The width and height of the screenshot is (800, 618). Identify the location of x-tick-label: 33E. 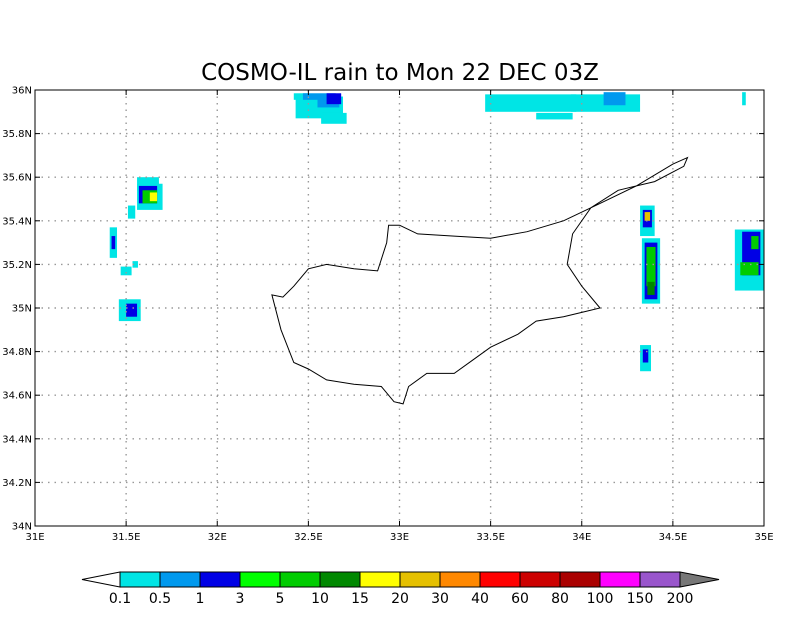
(399, 537).